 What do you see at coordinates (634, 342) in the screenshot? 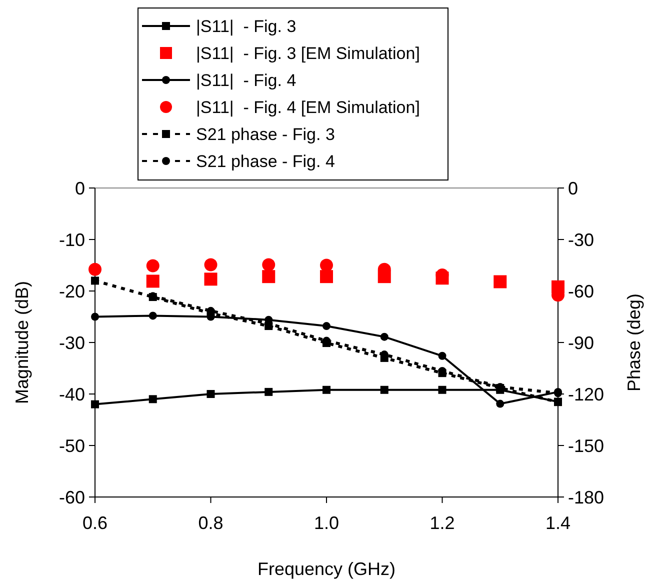
I see `y2-axis-title: Phase (deg)` at bounding box center [634, 342].